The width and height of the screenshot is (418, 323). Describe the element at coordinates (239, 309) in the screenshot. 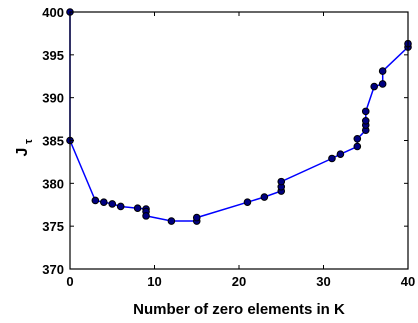

I see `x-axis-label: Number of zero elements in K` at that location.